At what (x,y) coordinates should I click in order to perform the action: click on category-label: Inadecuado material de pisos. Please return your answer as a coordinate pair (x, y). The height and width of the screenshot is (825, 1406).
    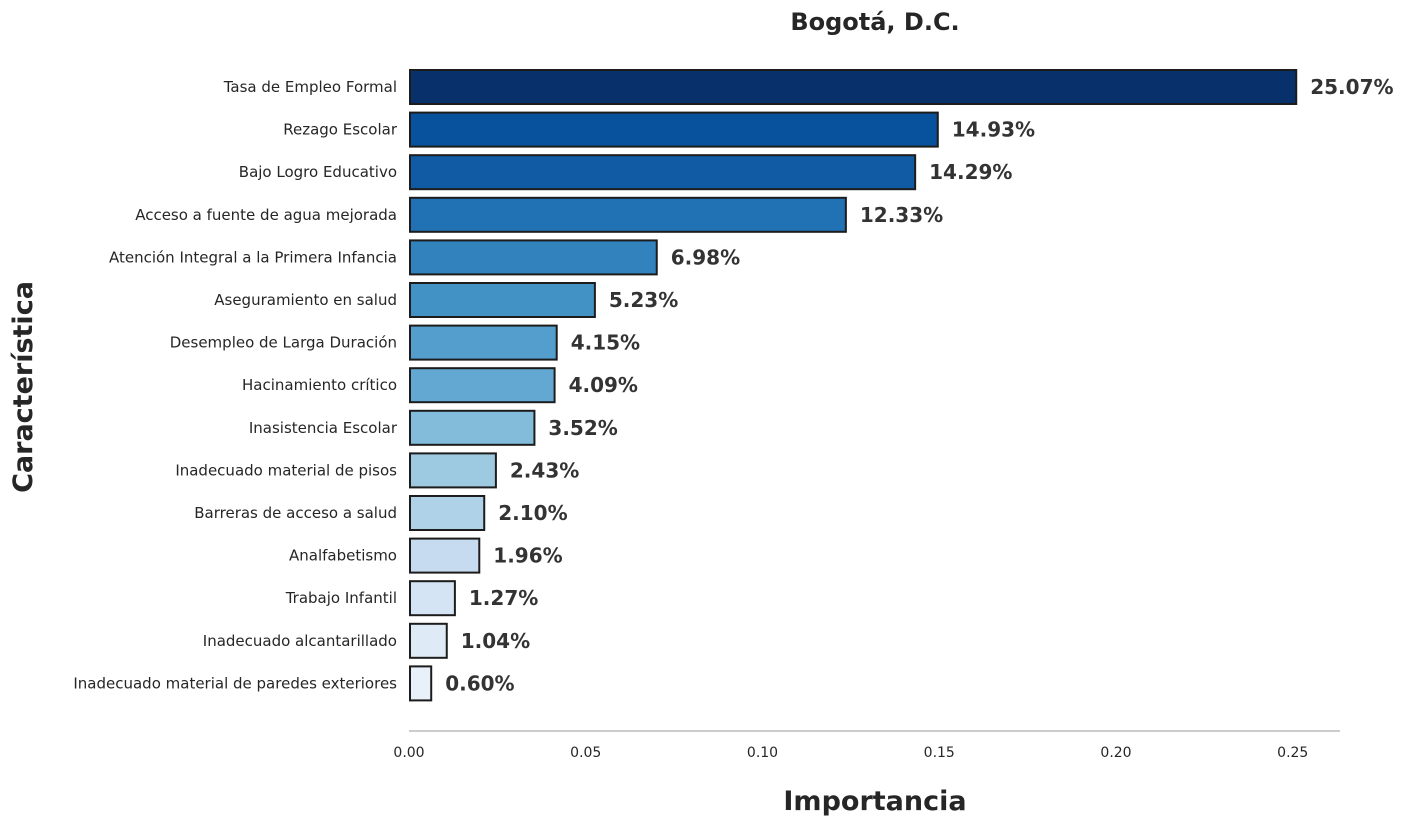
    Looking at the image, I should click on (286, 470).